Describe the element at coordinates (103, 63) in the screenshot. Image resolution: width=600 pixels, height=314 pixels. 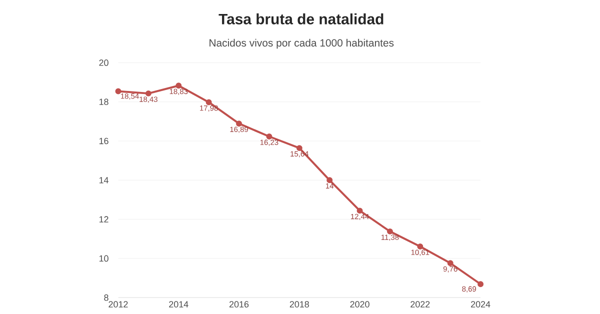
I see `y-tick-label: 20` at that location.